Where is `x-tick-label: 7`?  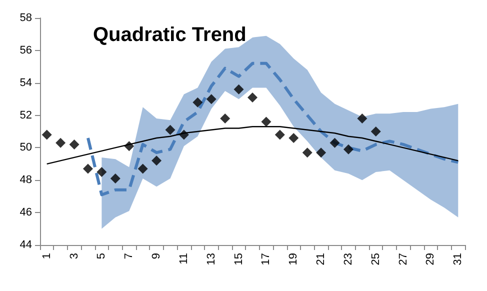
x-tick-label: 7 is located at coordinates (129, 256).